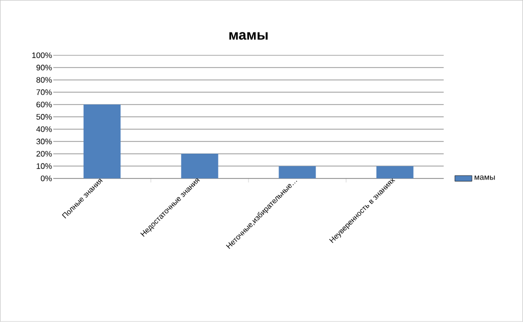 The width and height of the screenshot is (523, 322). What do you see at coordinates (248, 36) in the screenshot?
I see `chart-title: мамы` at bounding box center [248, 36].